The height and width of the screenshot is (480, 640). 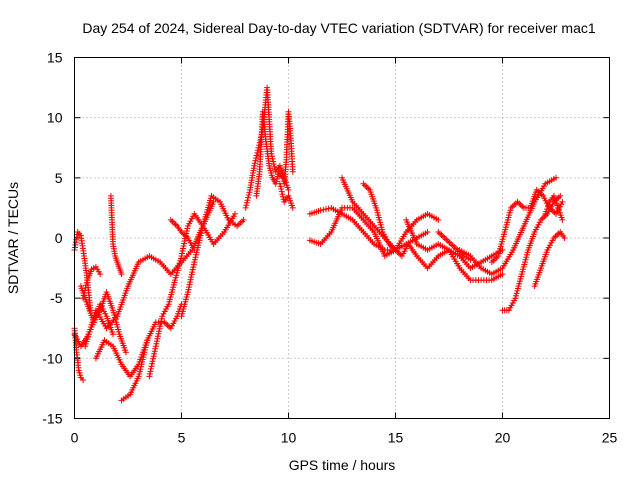 What do you see at coordinates (52, 419) in the screenshot?
I see `y-tick-label: -15` at bounding box center [52, 419].